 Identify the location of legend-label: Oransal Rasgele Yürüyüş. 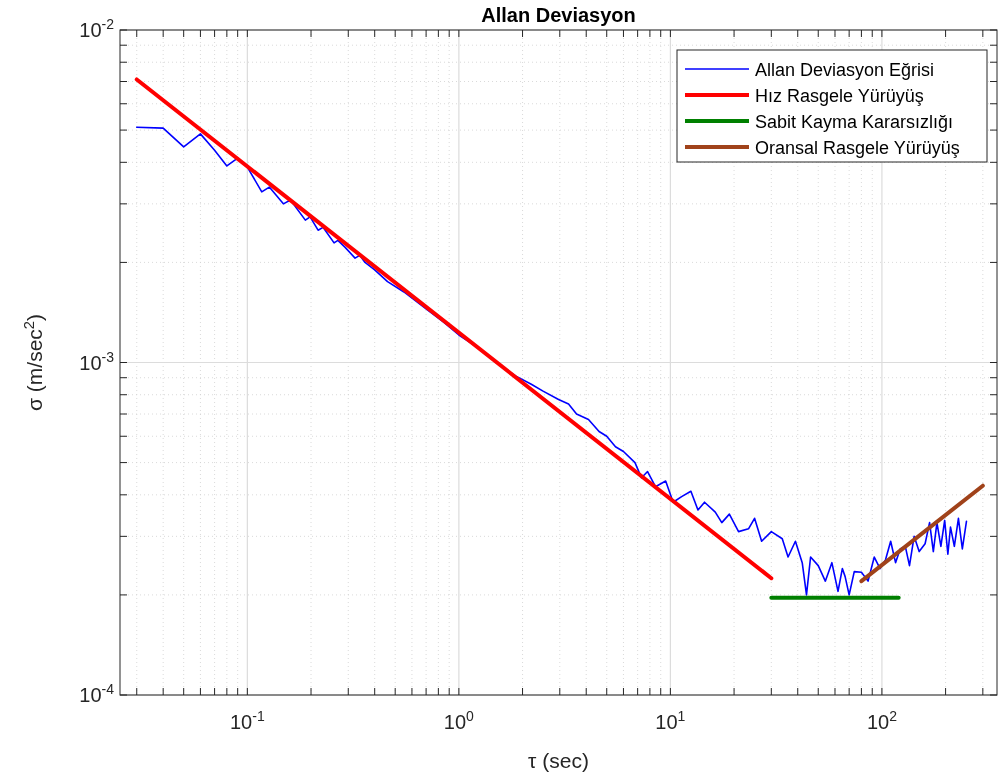
(857, 148).